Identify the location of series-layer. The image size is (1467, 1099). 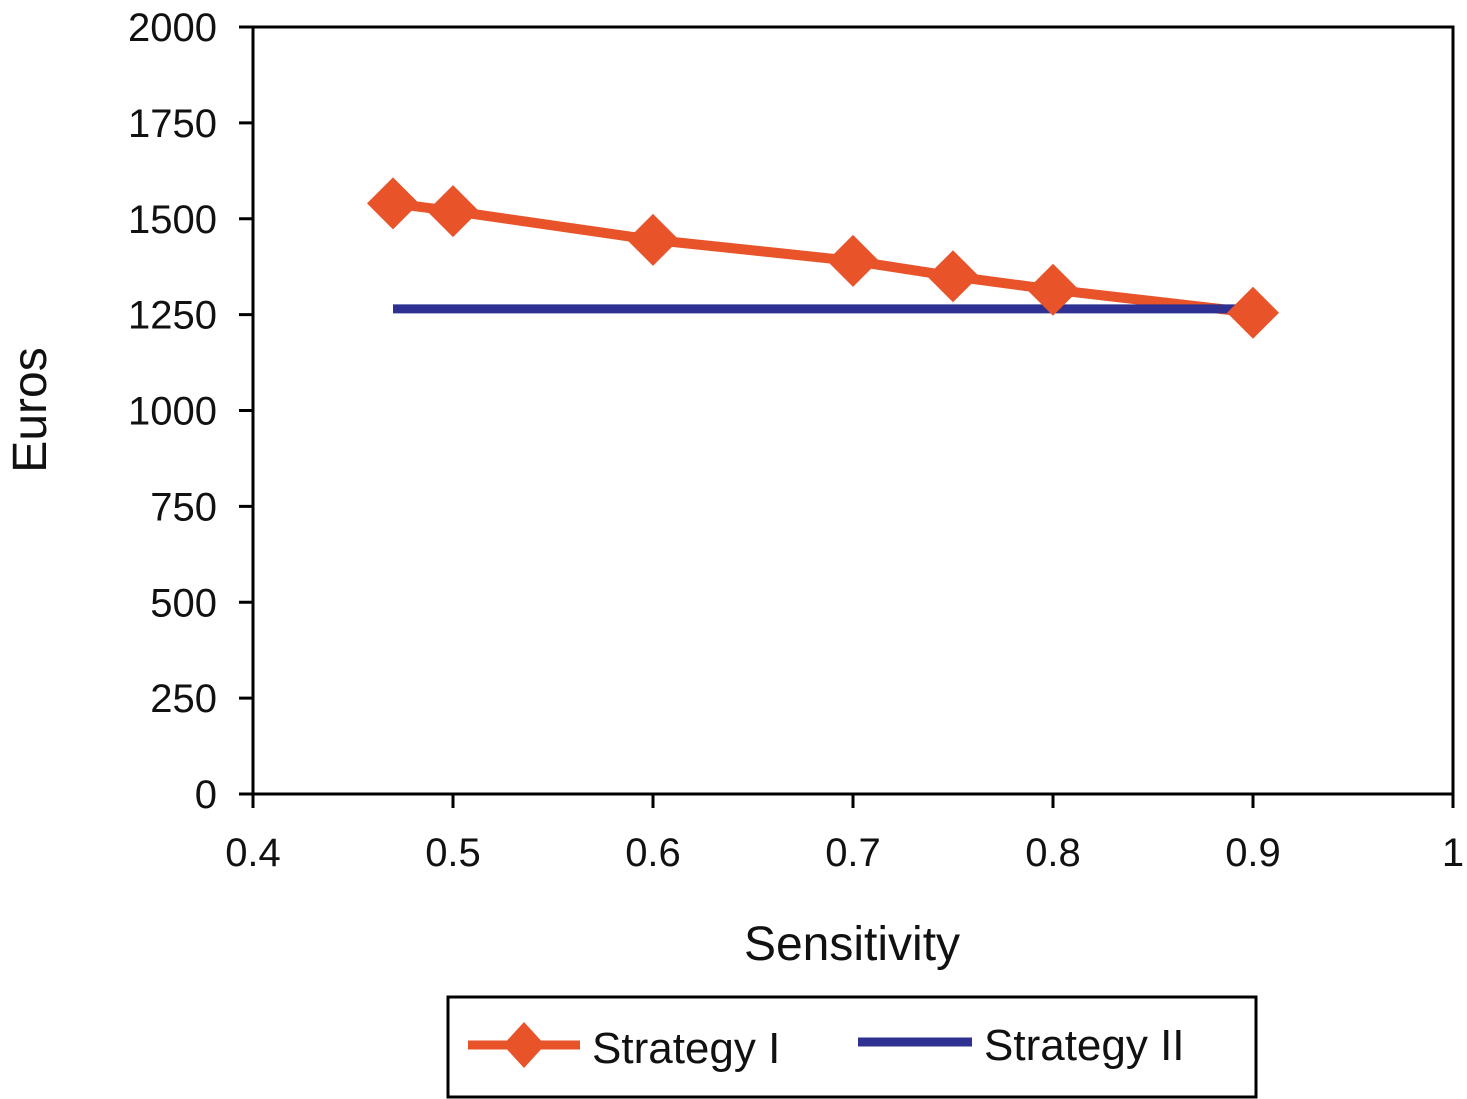
(823, 258).